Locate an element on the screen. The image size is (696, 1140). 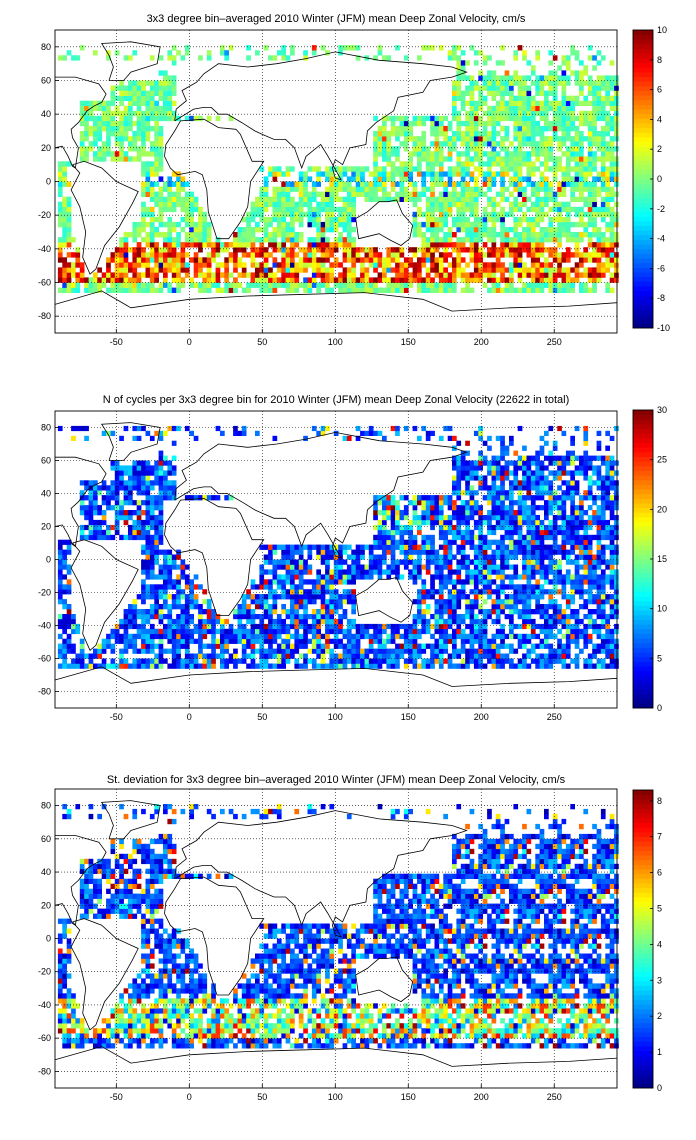
colorbar-swatch is located at coordinates (643, 121).